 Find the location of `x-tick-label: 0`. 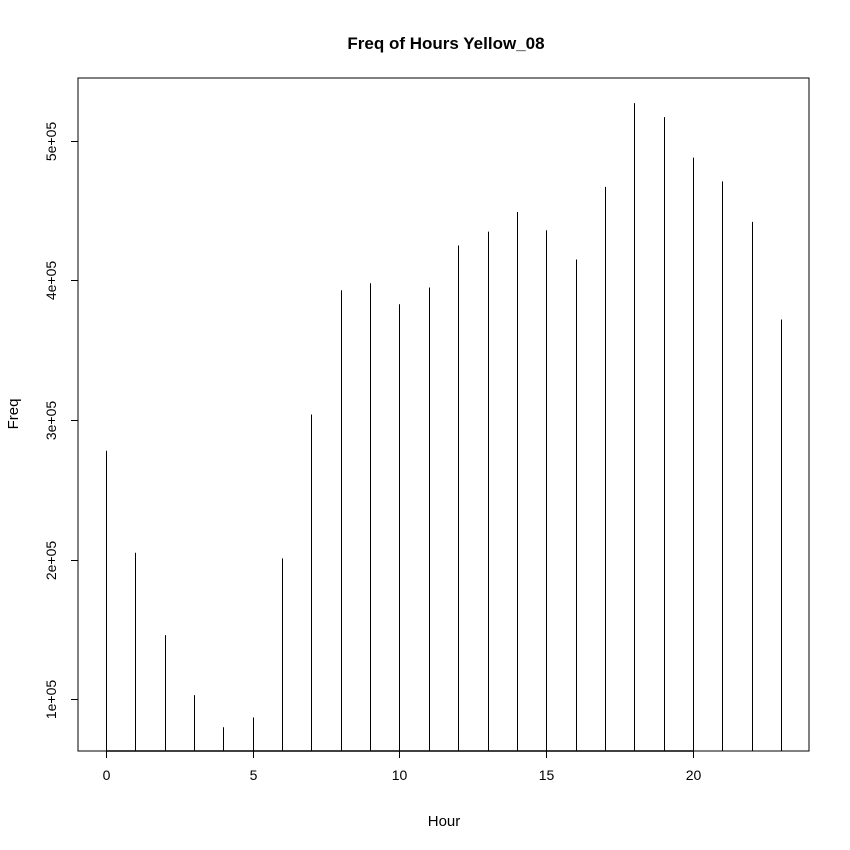

x-tick-label: 0 is located at coordinates (107, 775).